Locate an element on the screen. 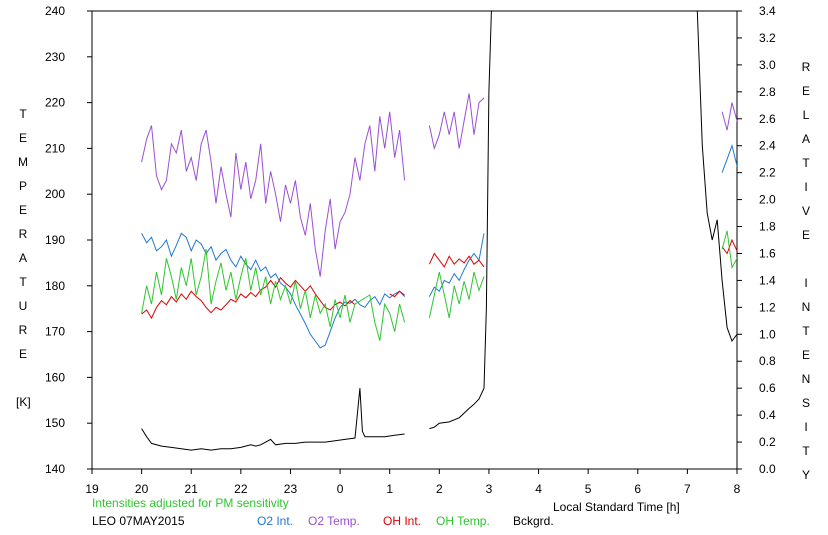  x-tick-label: 8 is located at coordinates (737, 489).